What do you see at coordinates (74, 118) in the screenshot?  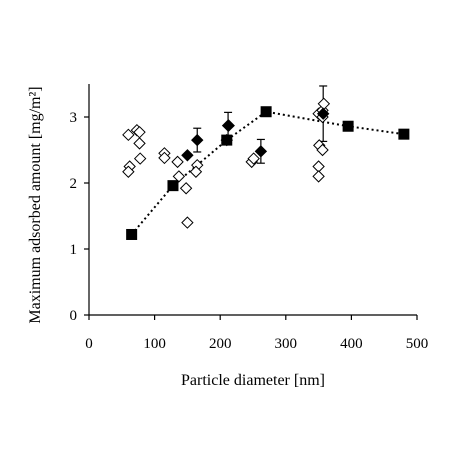 I see `y-tick-label: 3` at bounding box center [74, 118].